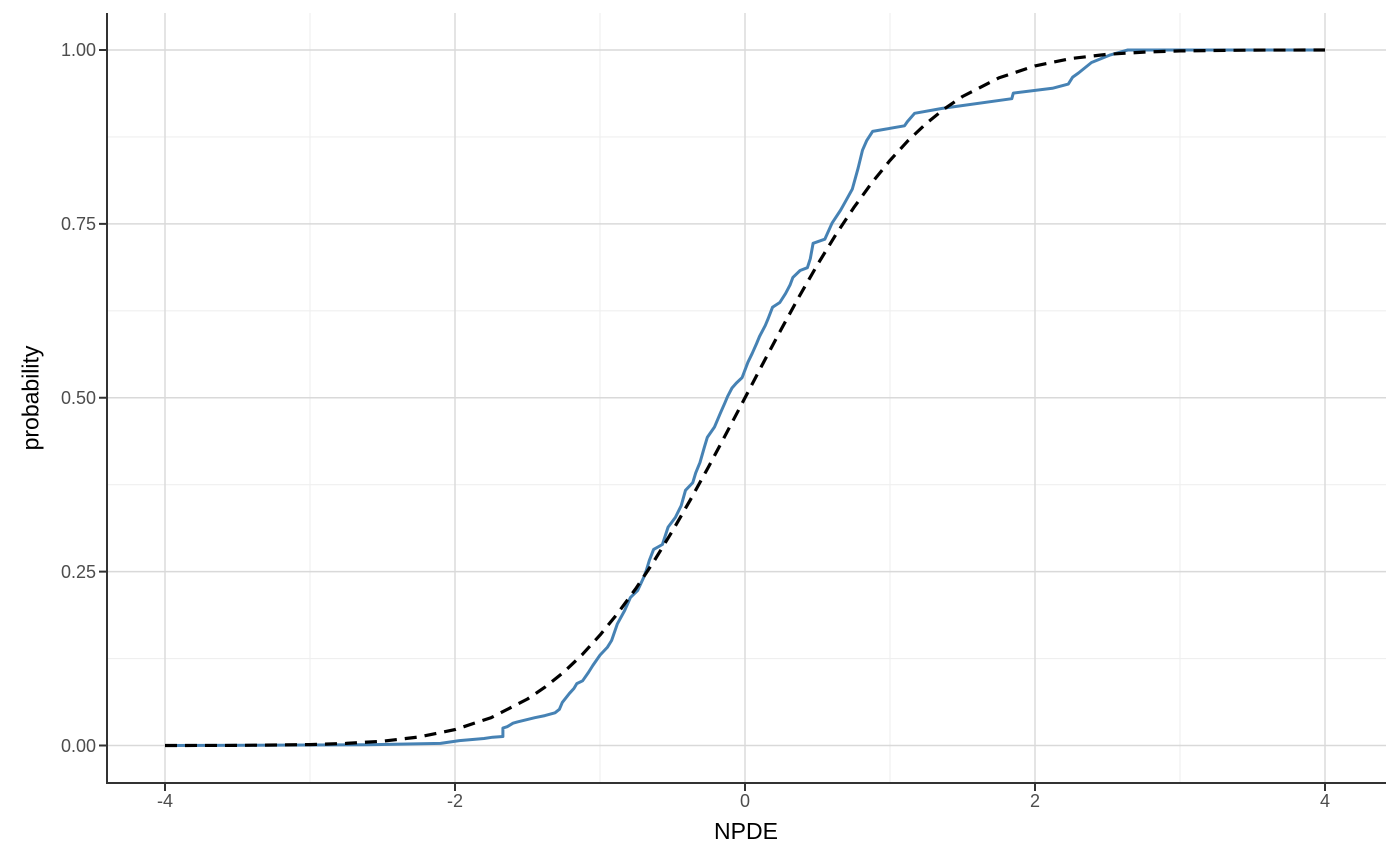 The image size is (1400, 866). Describe the element at coordinates (78, 572) in the screenshot. I see `y-tick-label-1: 0.25` at that location.